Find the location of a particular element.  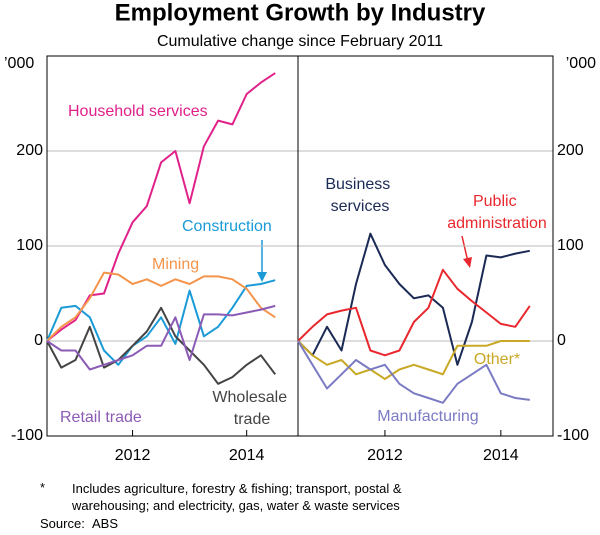

series-label: Household services is located at coordinates (138, 111).